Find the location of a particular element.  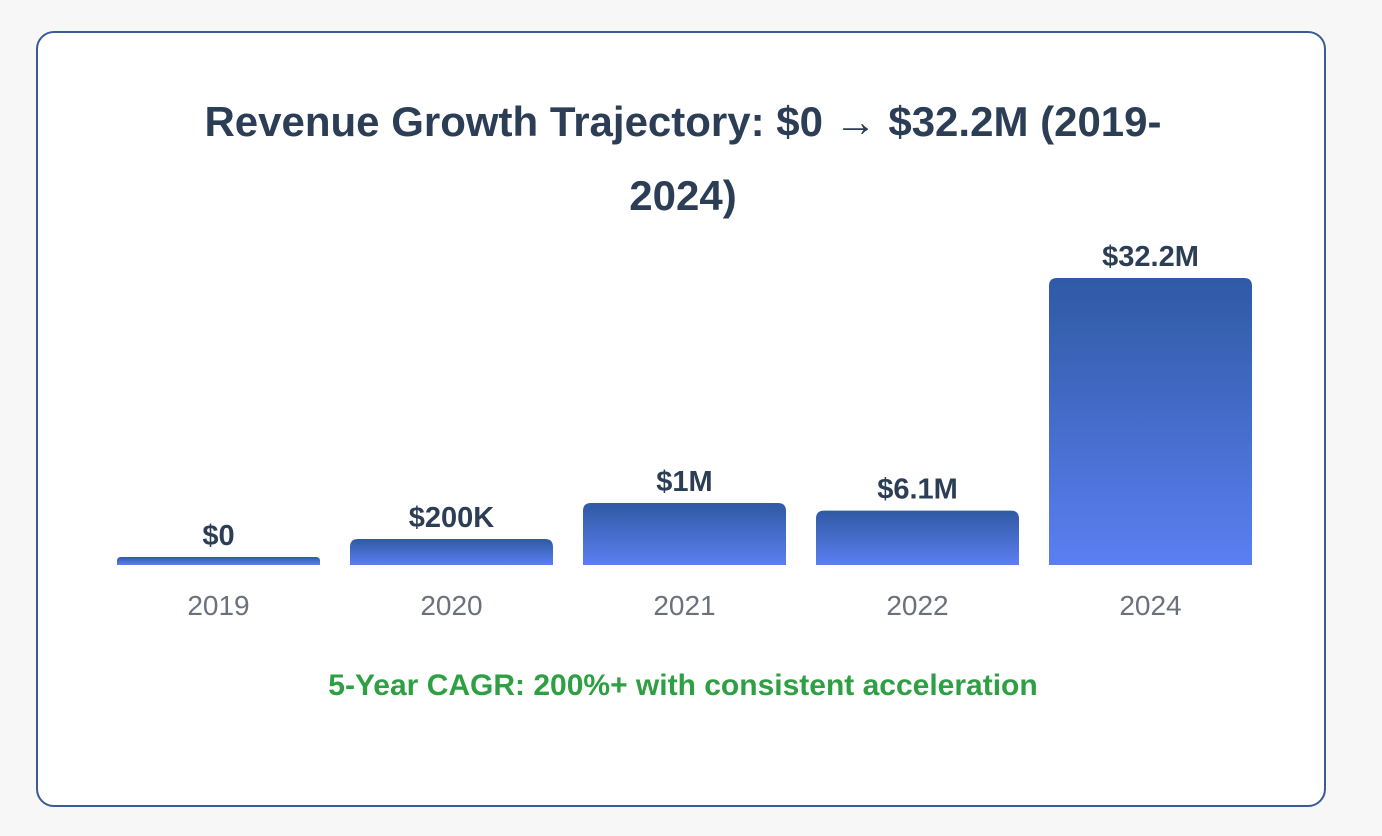

bar-2024 is located at coordinates (1150, 421).